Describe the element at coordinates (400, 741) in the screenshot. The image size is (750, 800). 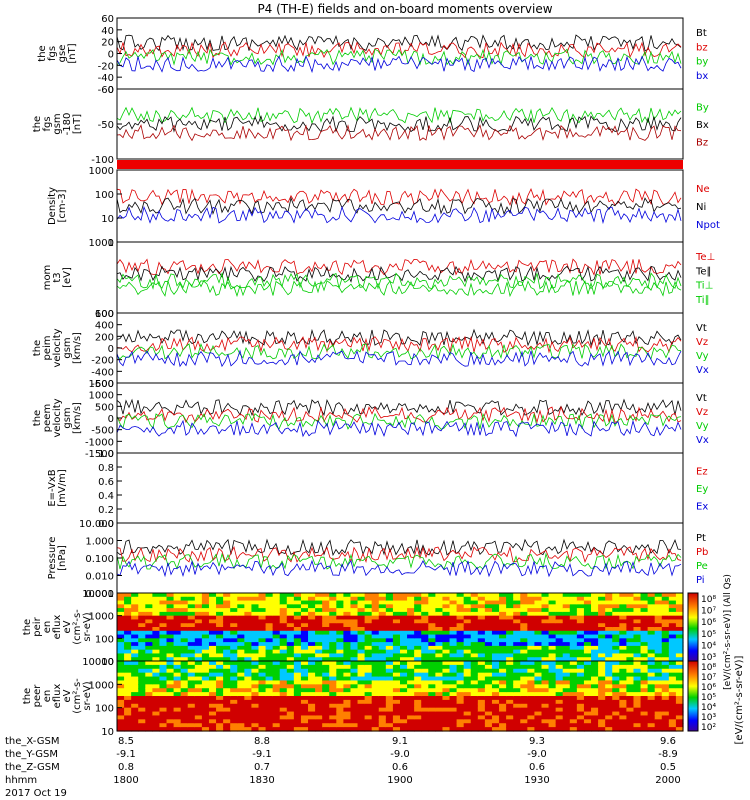
I see `footer-value: 9.1` at that location.